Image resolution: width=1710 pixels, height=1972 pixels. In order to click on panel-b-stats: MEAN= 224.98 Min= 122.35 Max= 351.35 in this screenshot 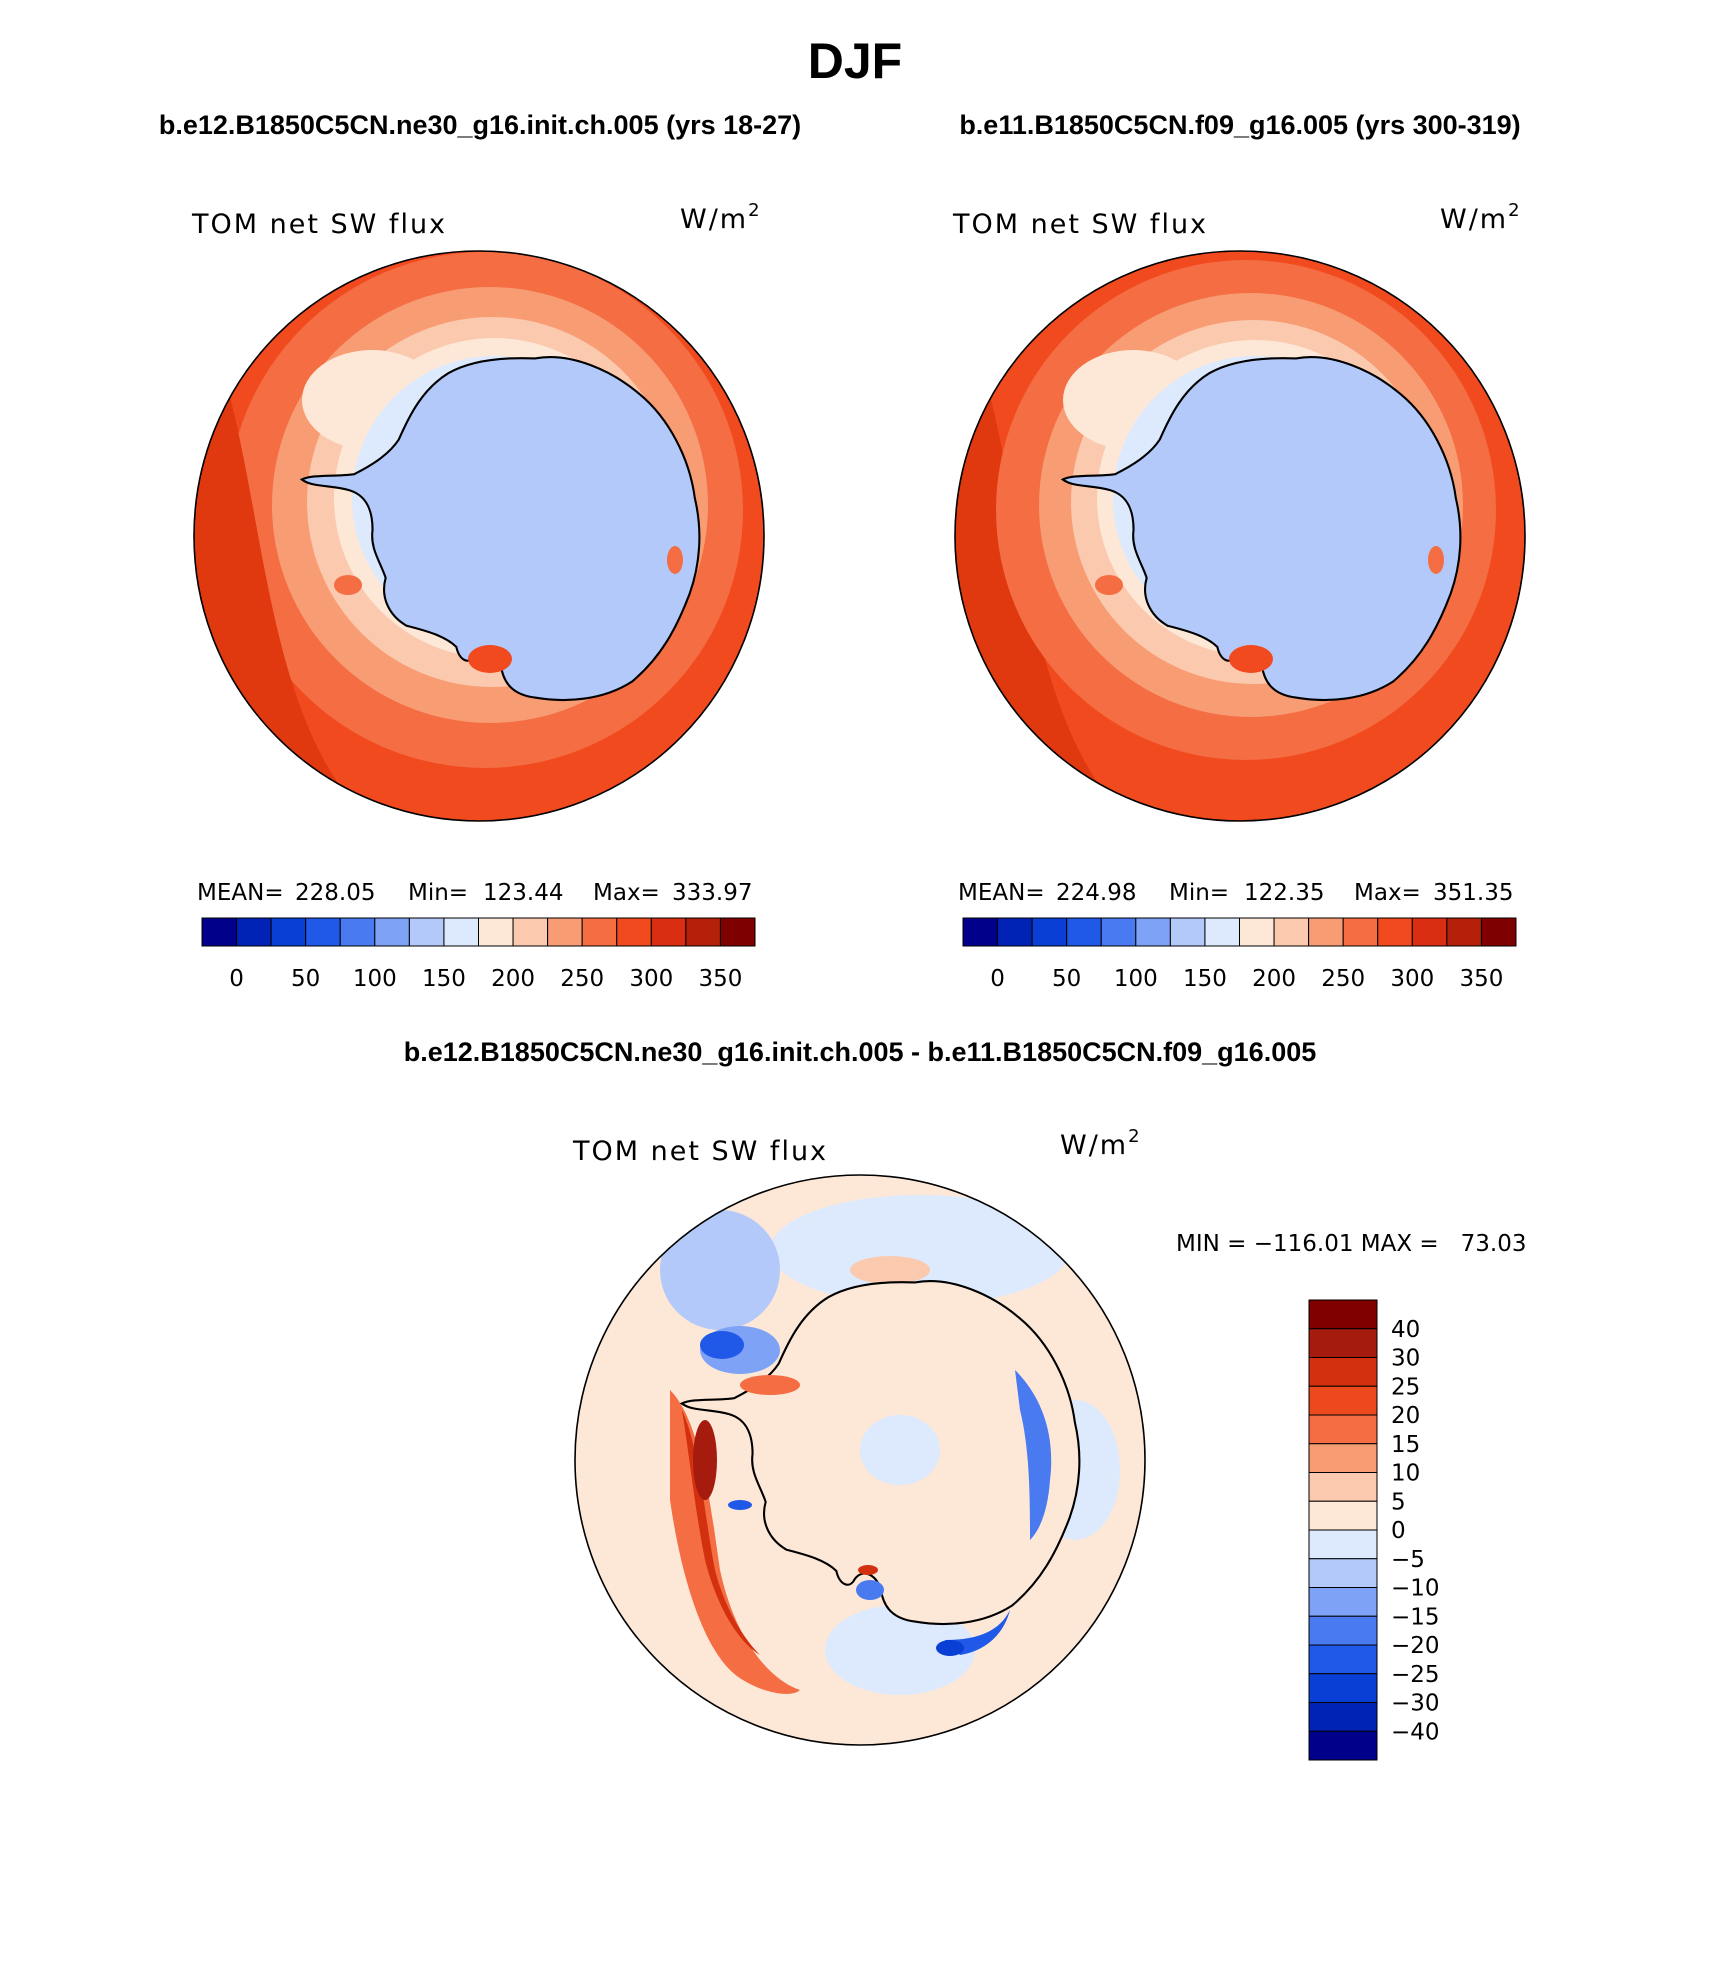, I will do `click(1235, 893)`.